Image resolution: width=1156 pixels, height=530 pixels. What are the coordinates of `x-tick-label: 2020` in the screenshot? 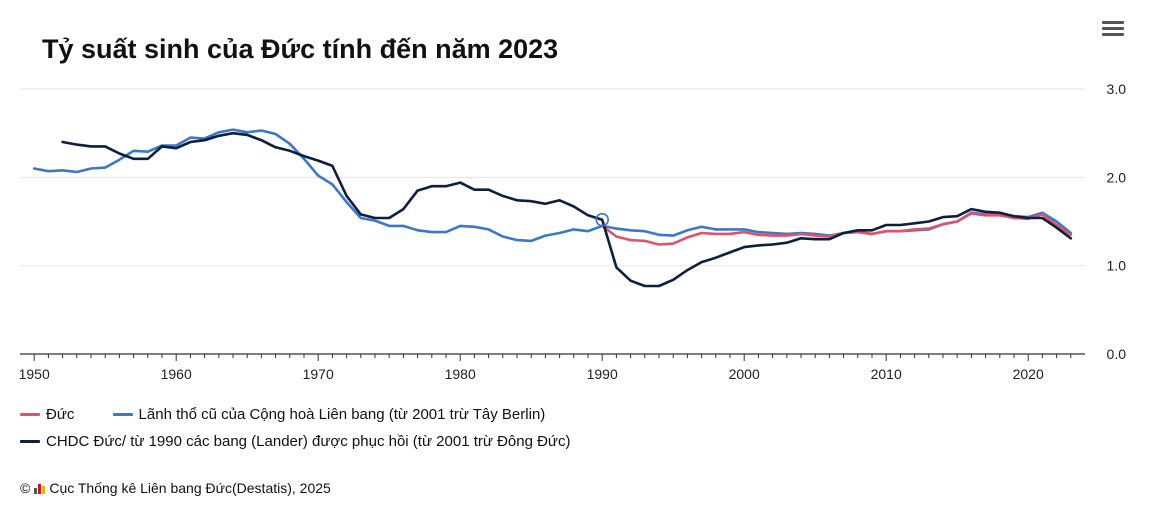 It's located at (1028, 374).